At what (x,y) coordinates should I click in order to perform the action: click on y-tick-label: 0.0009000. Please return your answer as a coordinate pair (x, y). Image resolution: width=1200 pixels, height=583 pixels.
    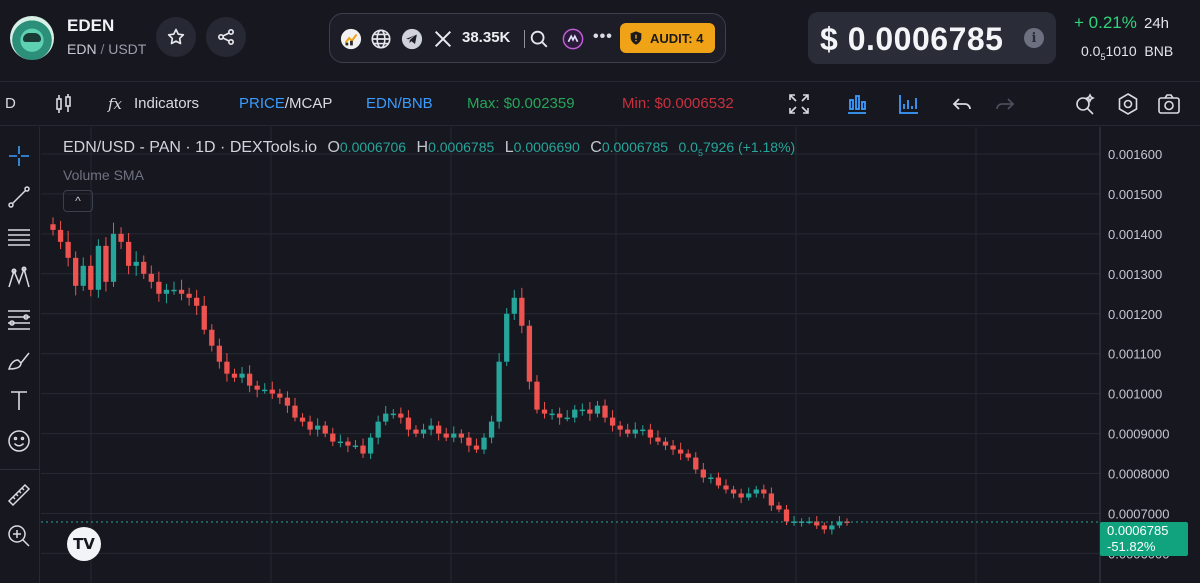
    Looking at the image, I should click on (1138, 434).